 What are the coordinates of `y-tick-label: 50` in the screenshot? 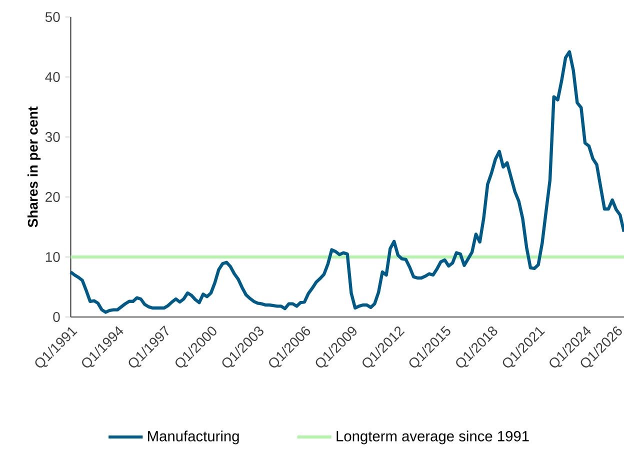 It's located at (52, 17).